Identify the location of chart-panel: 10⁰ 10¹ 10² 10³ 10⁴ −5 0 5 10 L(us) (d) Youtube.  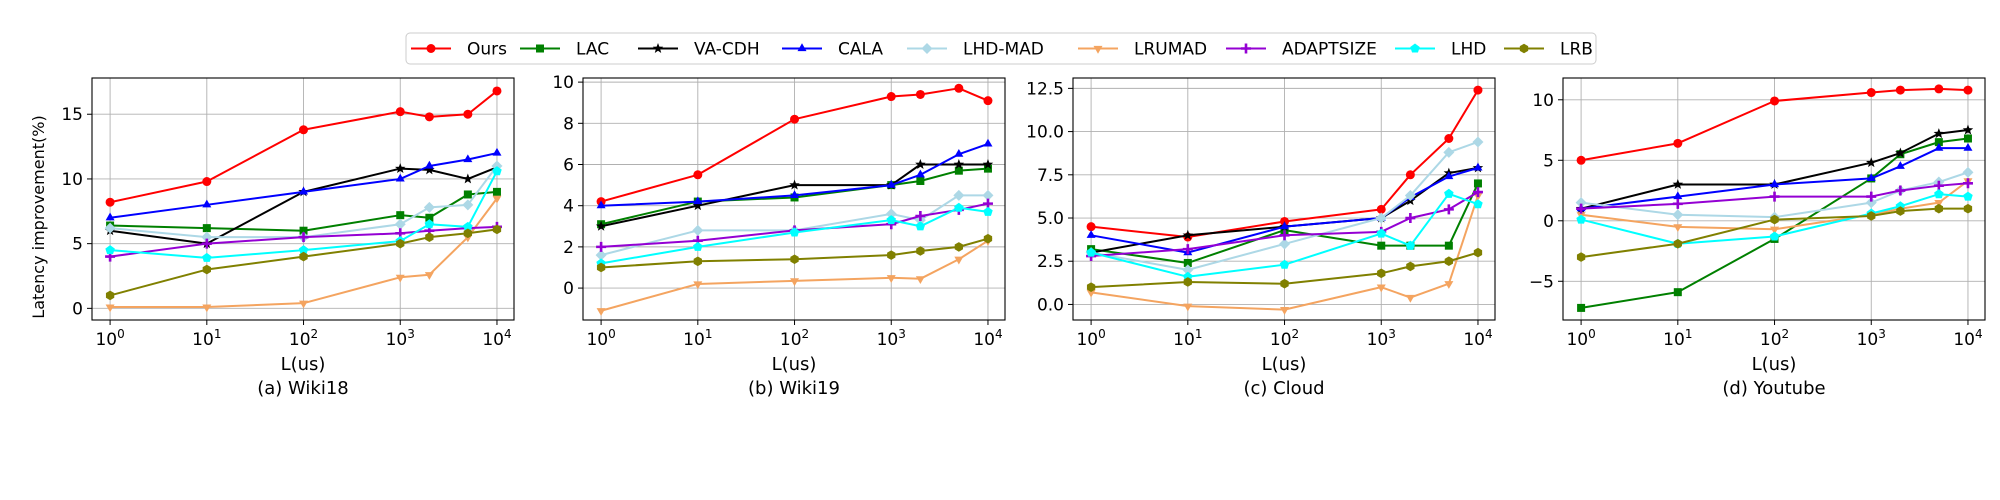
(1757, 238).